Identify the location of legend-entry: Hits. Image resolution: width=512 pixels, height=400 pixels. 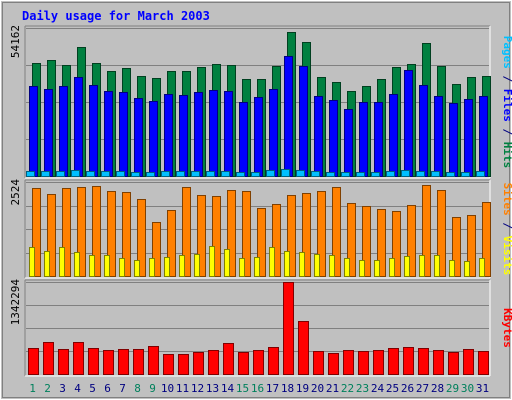
(506, 155).